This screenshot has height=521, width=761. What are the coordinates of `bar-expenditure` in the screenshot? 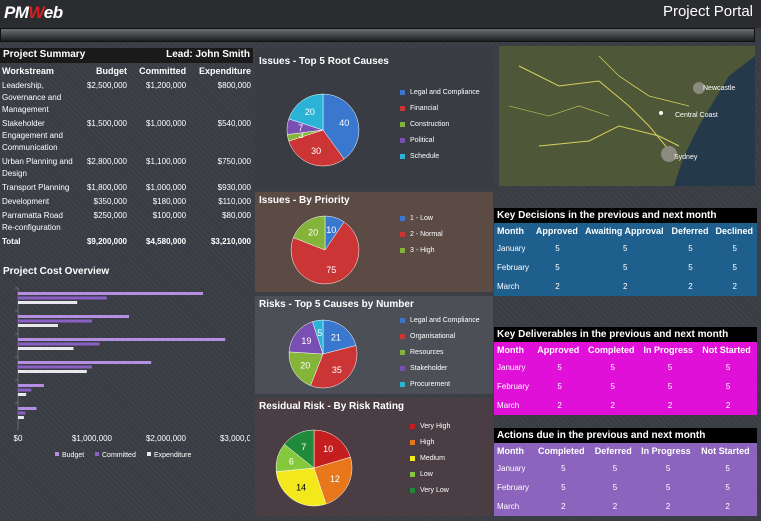 It's located at (46, 348).